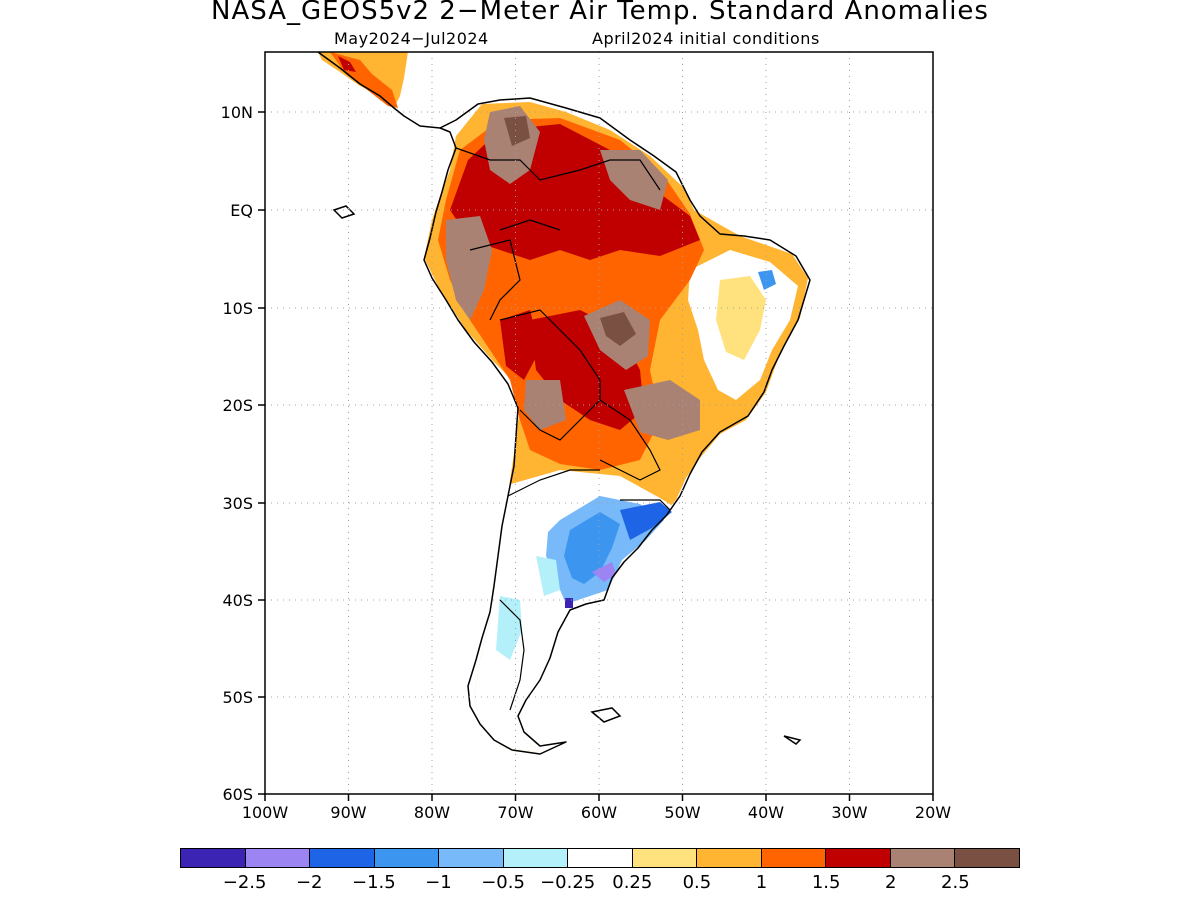 The image size is (1200, 900). I want to click on legend-label: −0.25, so click(568, 882).